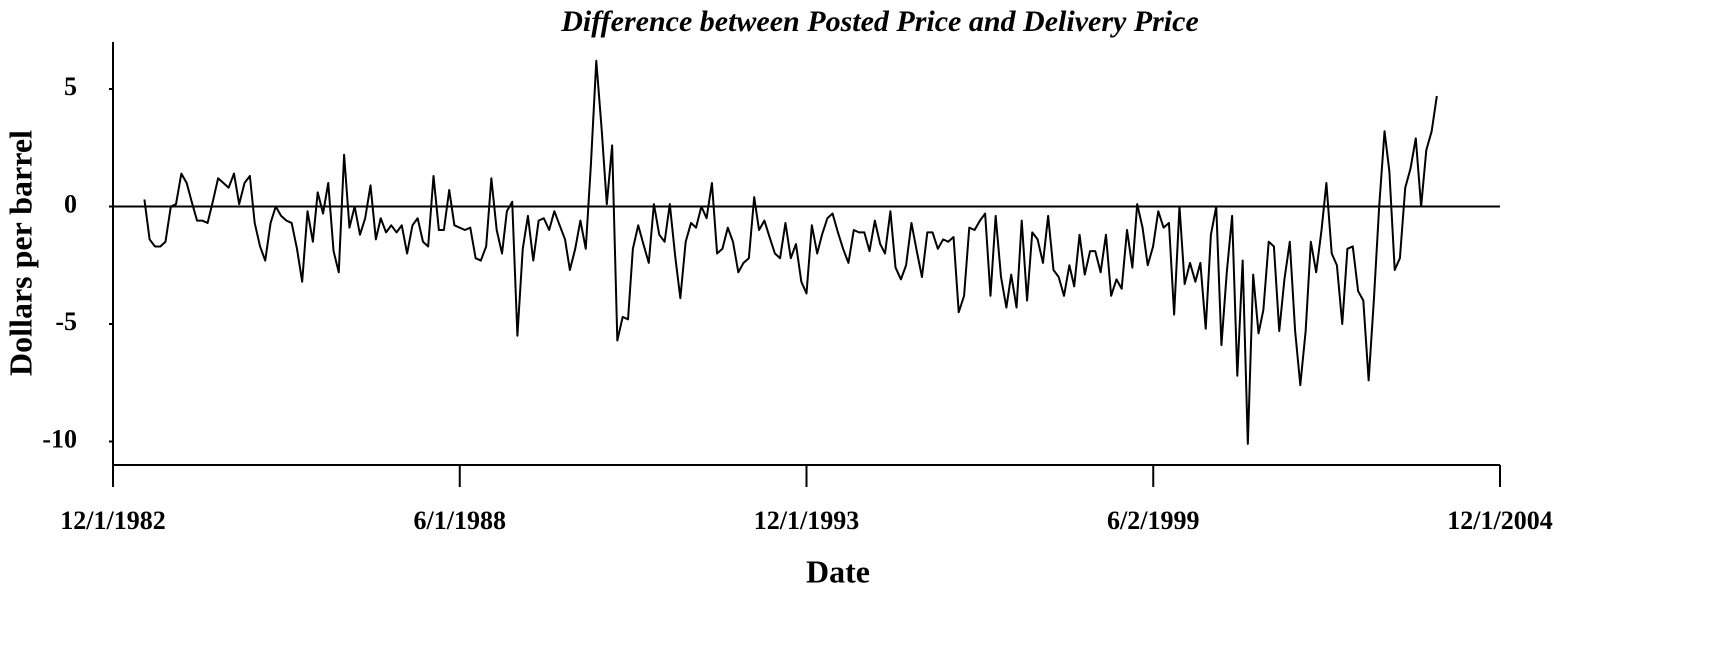  What do you see at coordinates (20, 253) in the screenshot?
I see `y-axis-title: Dollars per barrel` at bounding box center [20, 253].